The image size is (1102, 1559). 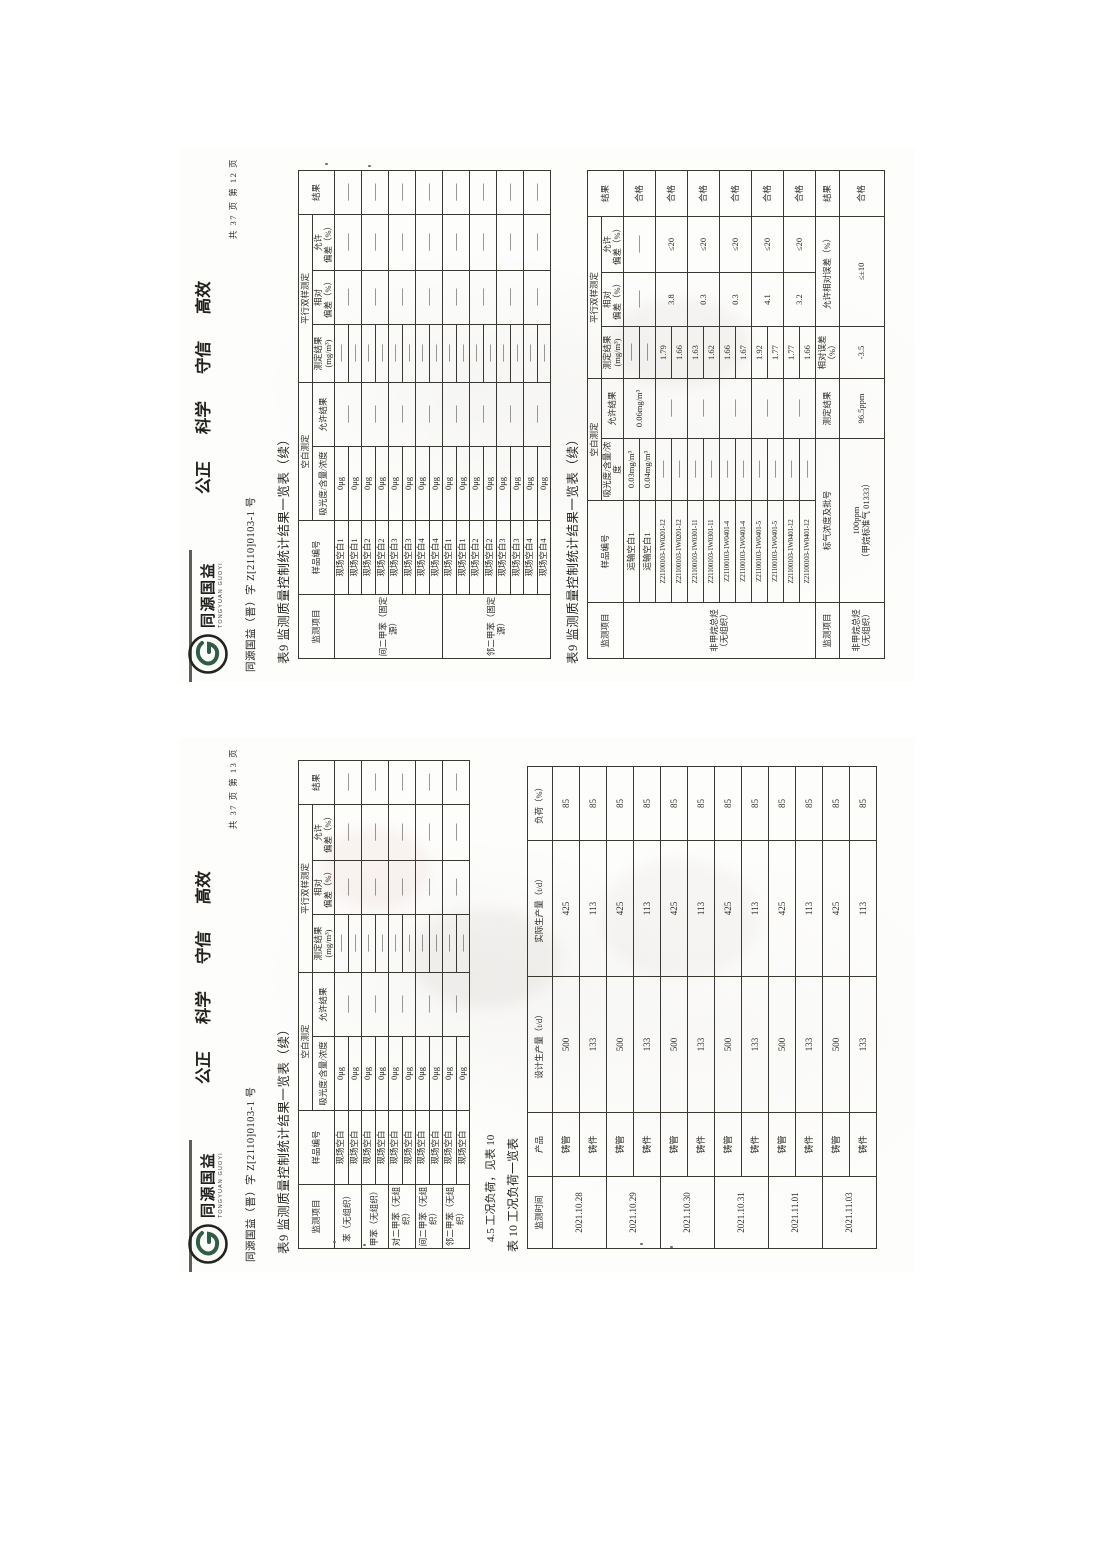 What do you see at coordinates (463, 557) in the screenshot?
I see `sample-cell: 现场空白1` at bounding box center [463, 557].